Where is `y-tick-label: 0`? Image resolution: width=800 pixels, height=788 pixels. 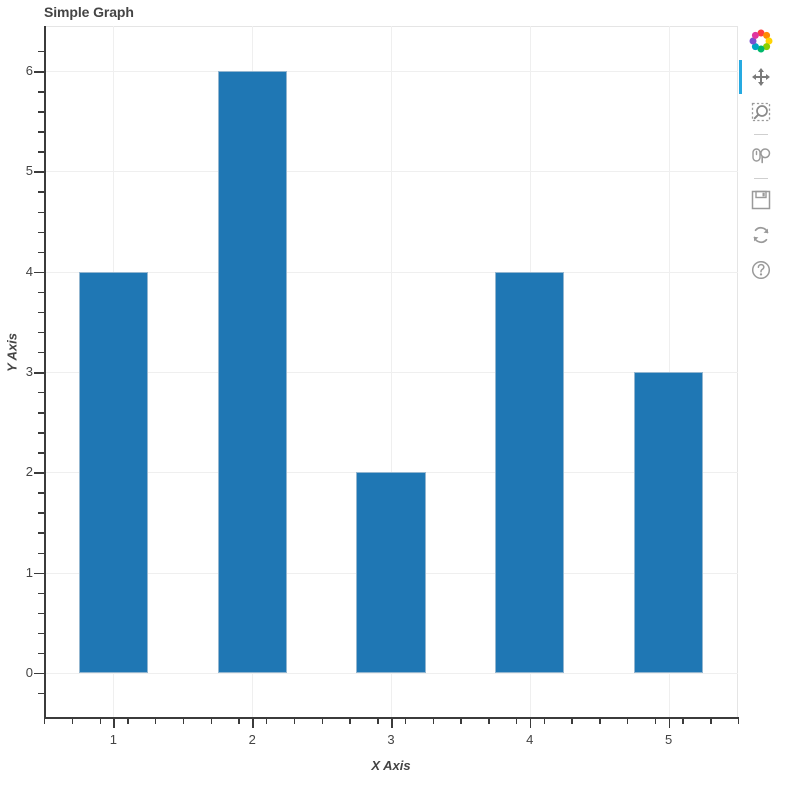 y-tick-label: 0 is located at coordinates (29, 672).